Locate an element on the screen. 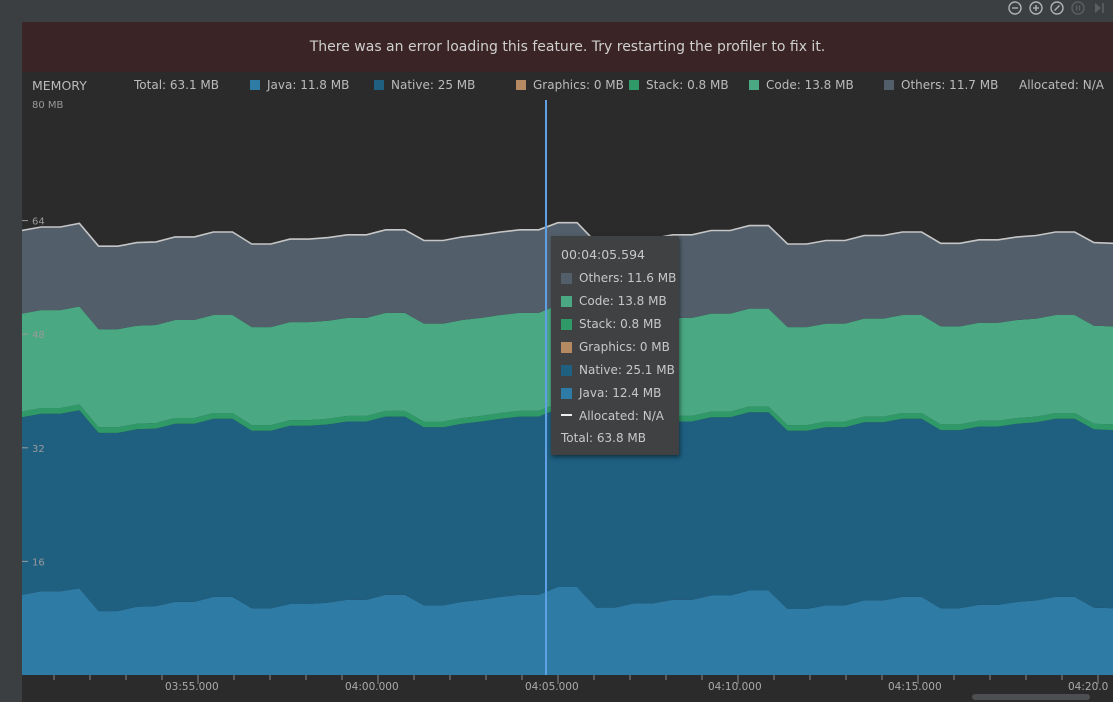  y-tick-32: 32 is located at coordinates (38, 449).